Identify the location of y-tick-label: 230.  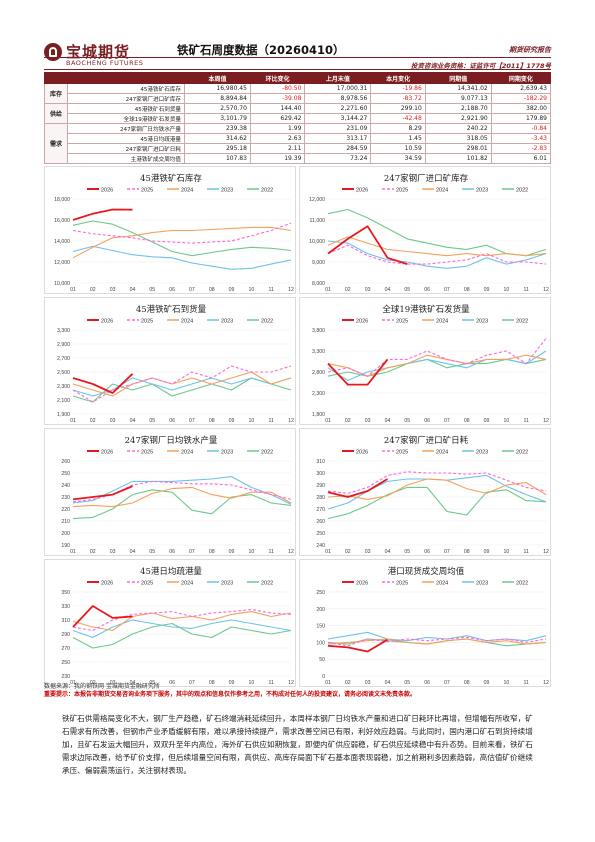
(65, 498).